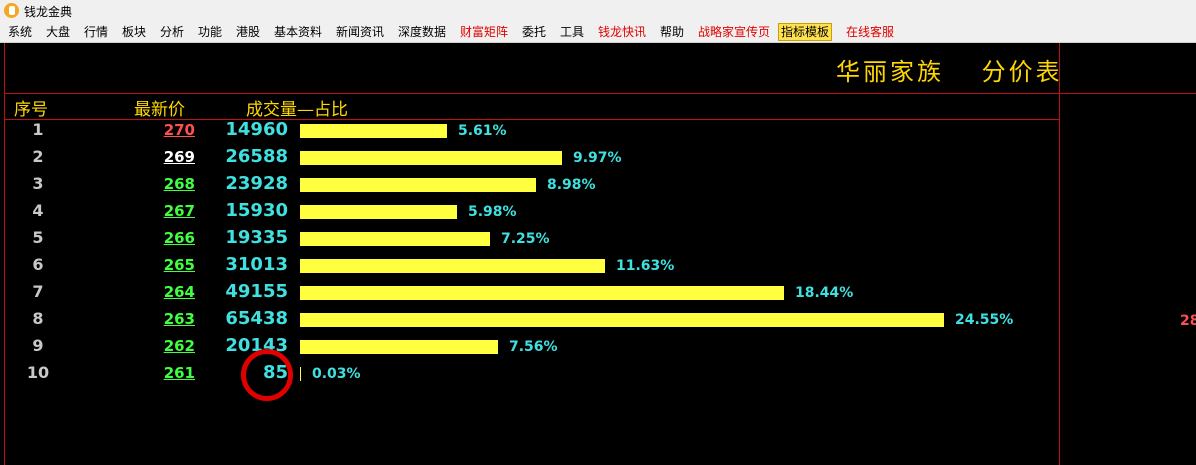  Describe the element at coordinates (179, 265) in the screenshot. I see `row-price: 265` at that location.